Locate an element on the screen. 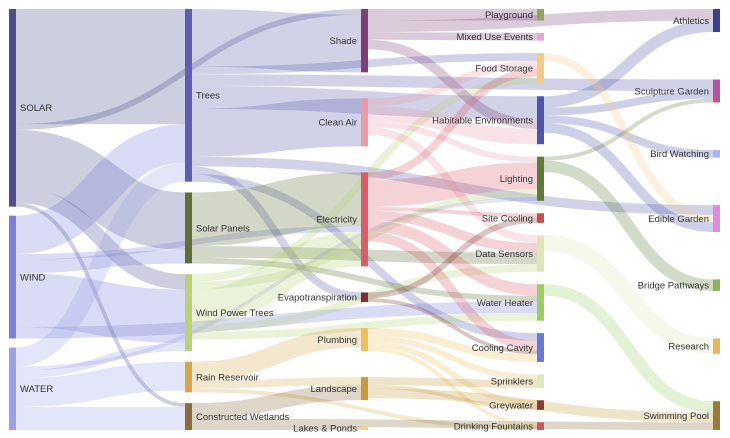 This screenshot has height=438, width=730. node-shade is located at coordinates (364, 41).